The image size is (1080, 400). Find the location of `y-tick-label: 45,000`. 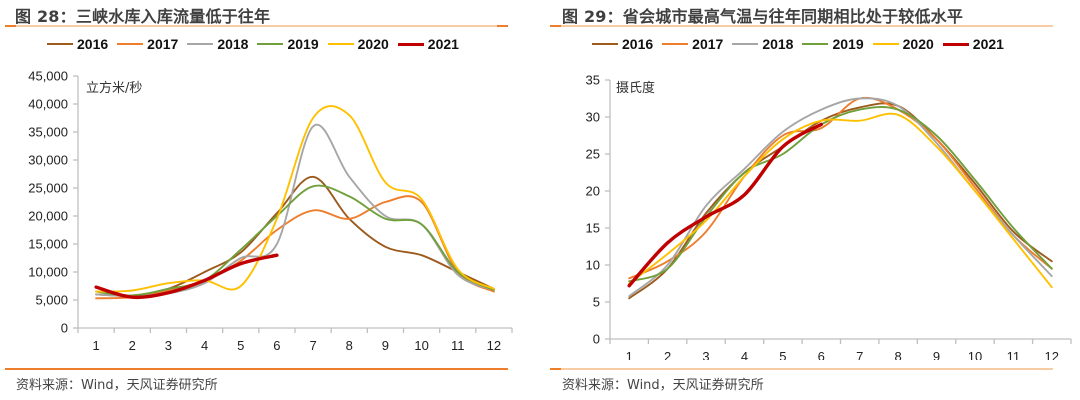

y-tick-label: 45,000 is located at coordinates (48, 76).